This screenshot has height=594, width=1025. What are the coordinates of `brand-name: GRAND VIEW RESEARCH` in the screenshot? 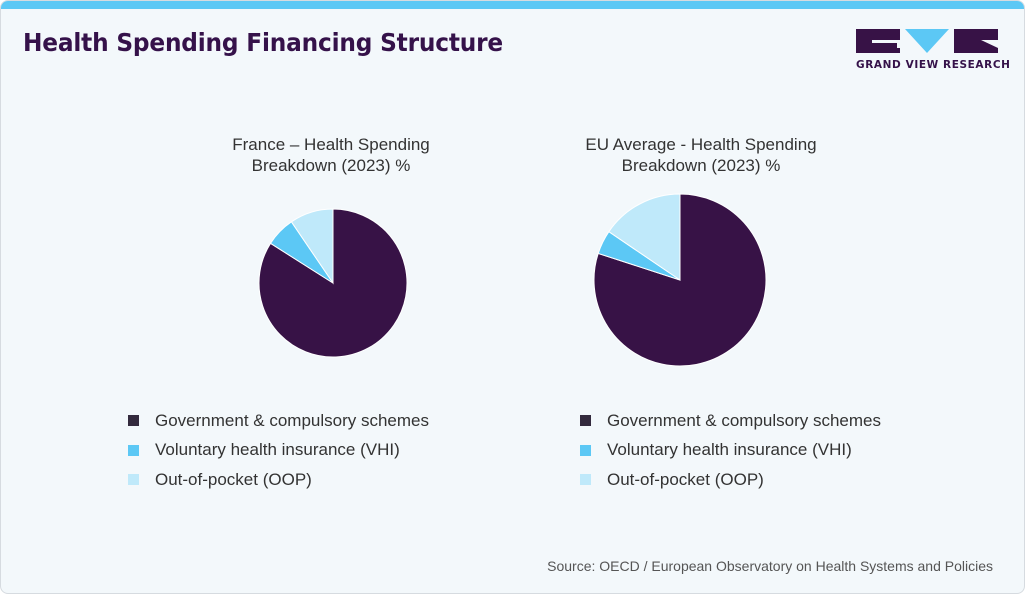 It's located at (933, 65).